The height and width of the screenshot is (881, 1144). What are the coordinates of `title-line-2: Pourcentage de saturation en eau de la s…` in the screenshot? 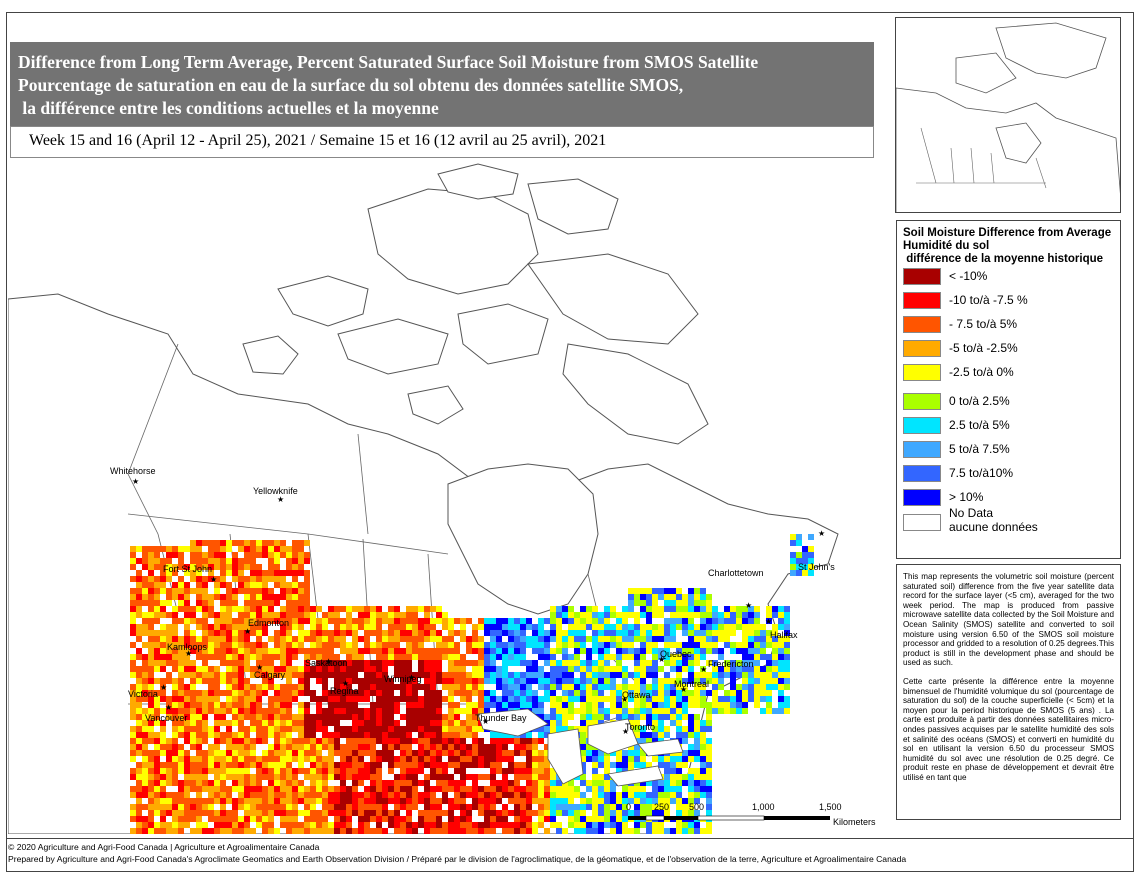 It's located at (351, 85).